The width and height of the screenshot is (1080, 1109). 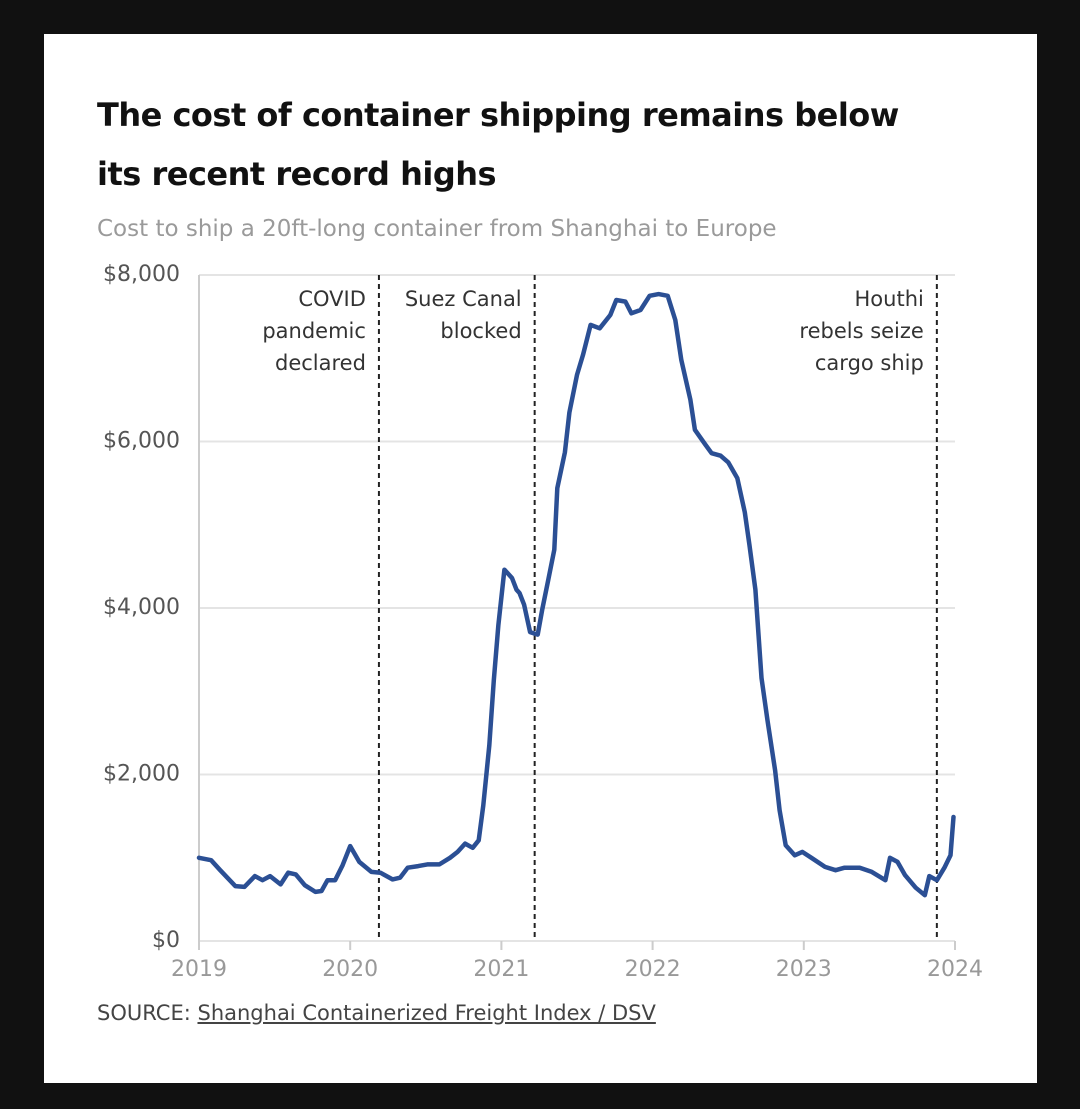 I want to click on source-label: SOURCE:, so click(x=144, y=1013).